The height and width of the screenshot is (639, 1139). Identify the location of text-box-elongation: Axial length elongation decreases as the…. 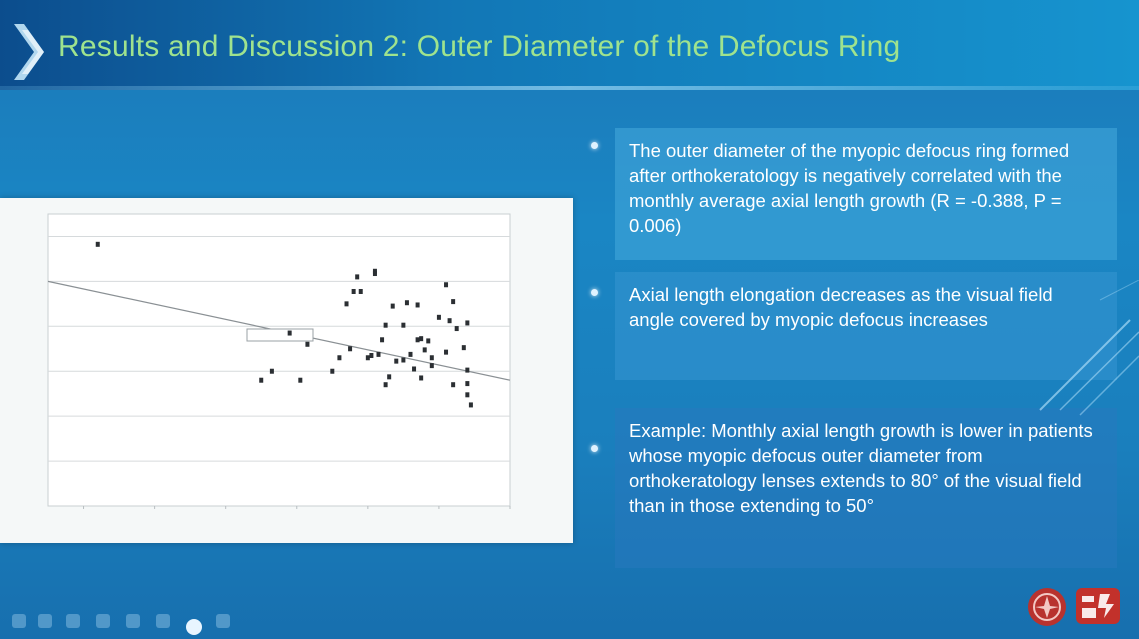
(866, 326).